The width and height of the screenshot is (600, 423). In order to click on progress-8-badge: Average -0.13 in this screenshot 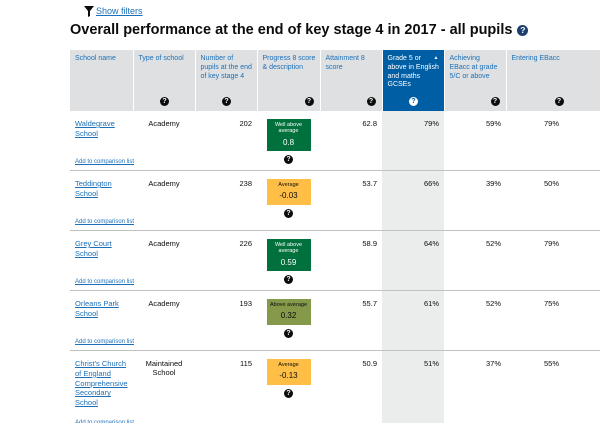, I will do `click(288, 372)`.